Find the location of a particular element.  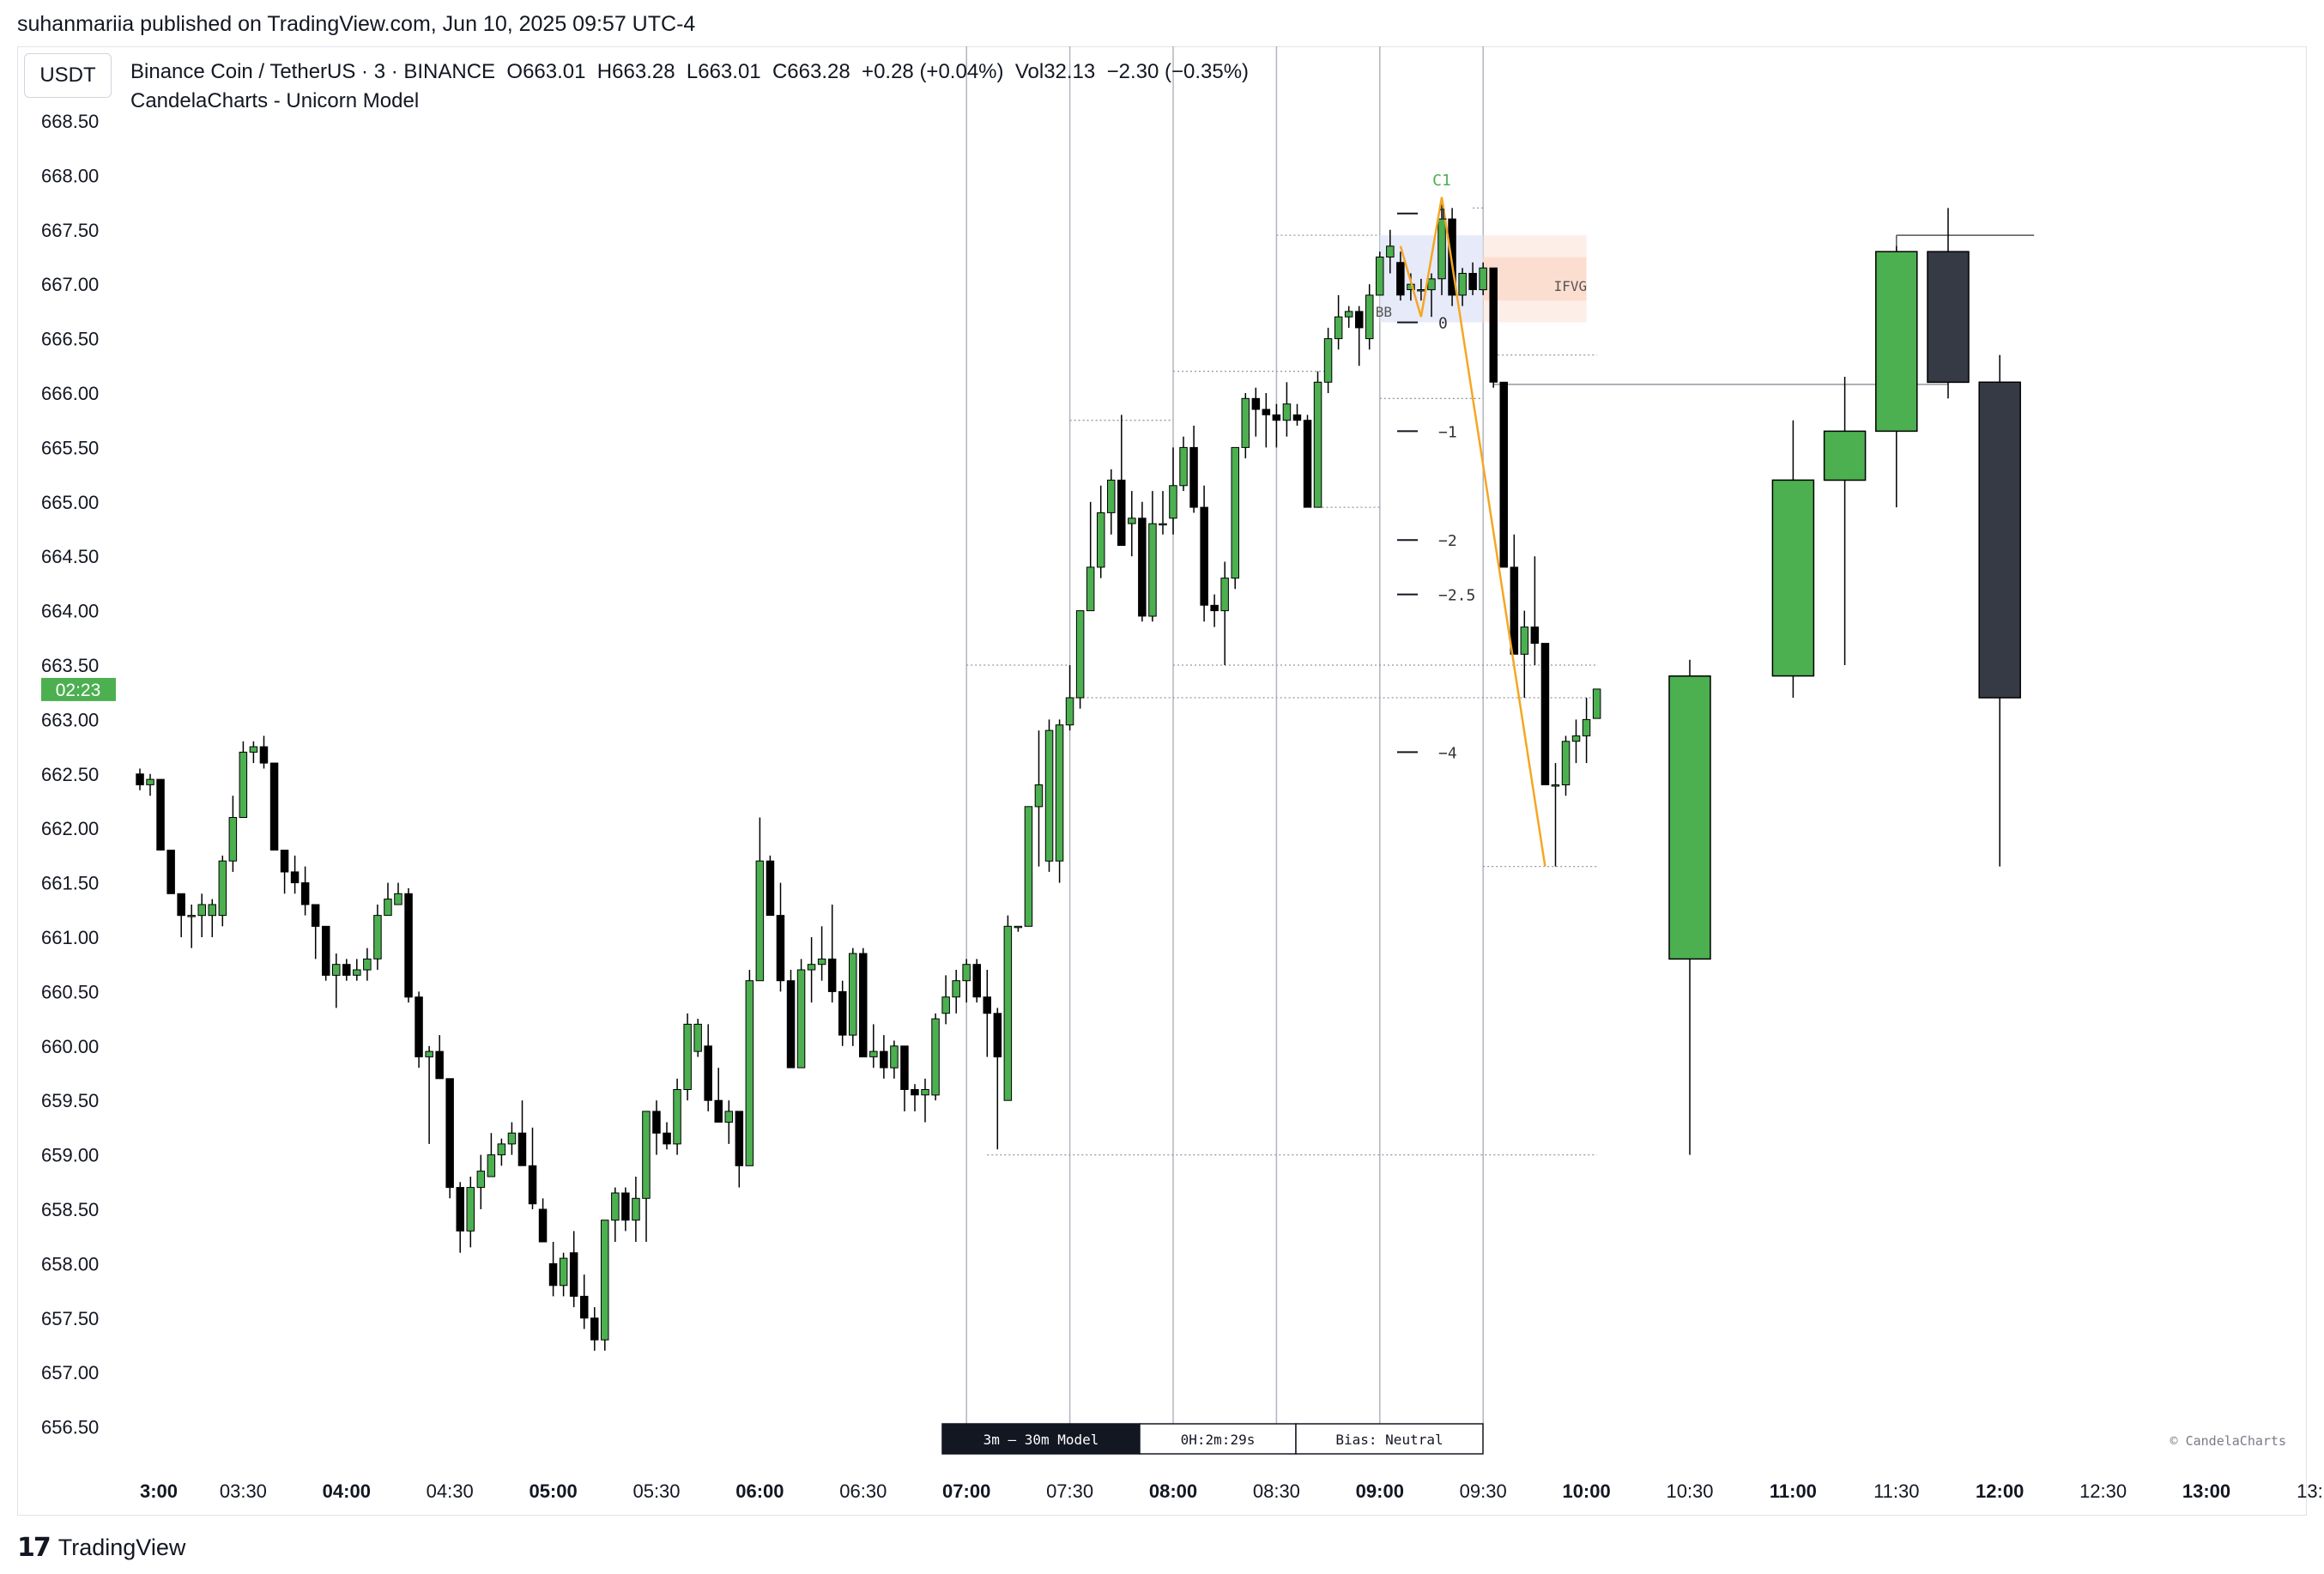

y-tick-label: 663.00 is located at coordinates (70, 719).